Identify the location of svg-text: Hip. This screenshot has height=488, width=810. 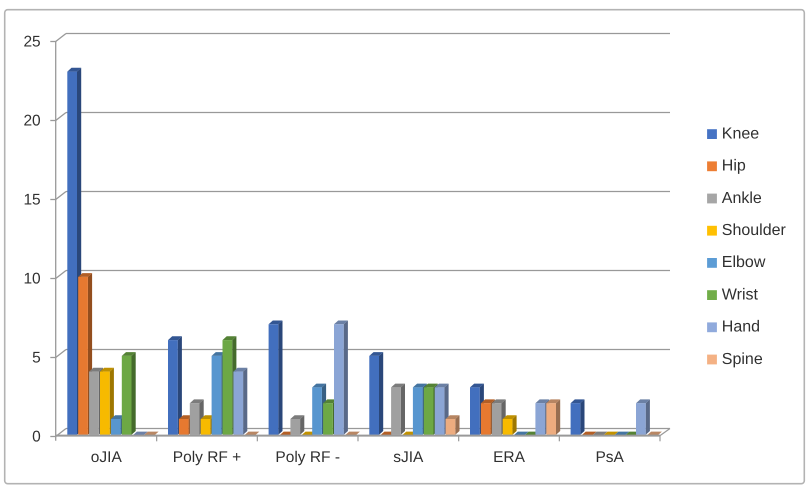
(734, 166).